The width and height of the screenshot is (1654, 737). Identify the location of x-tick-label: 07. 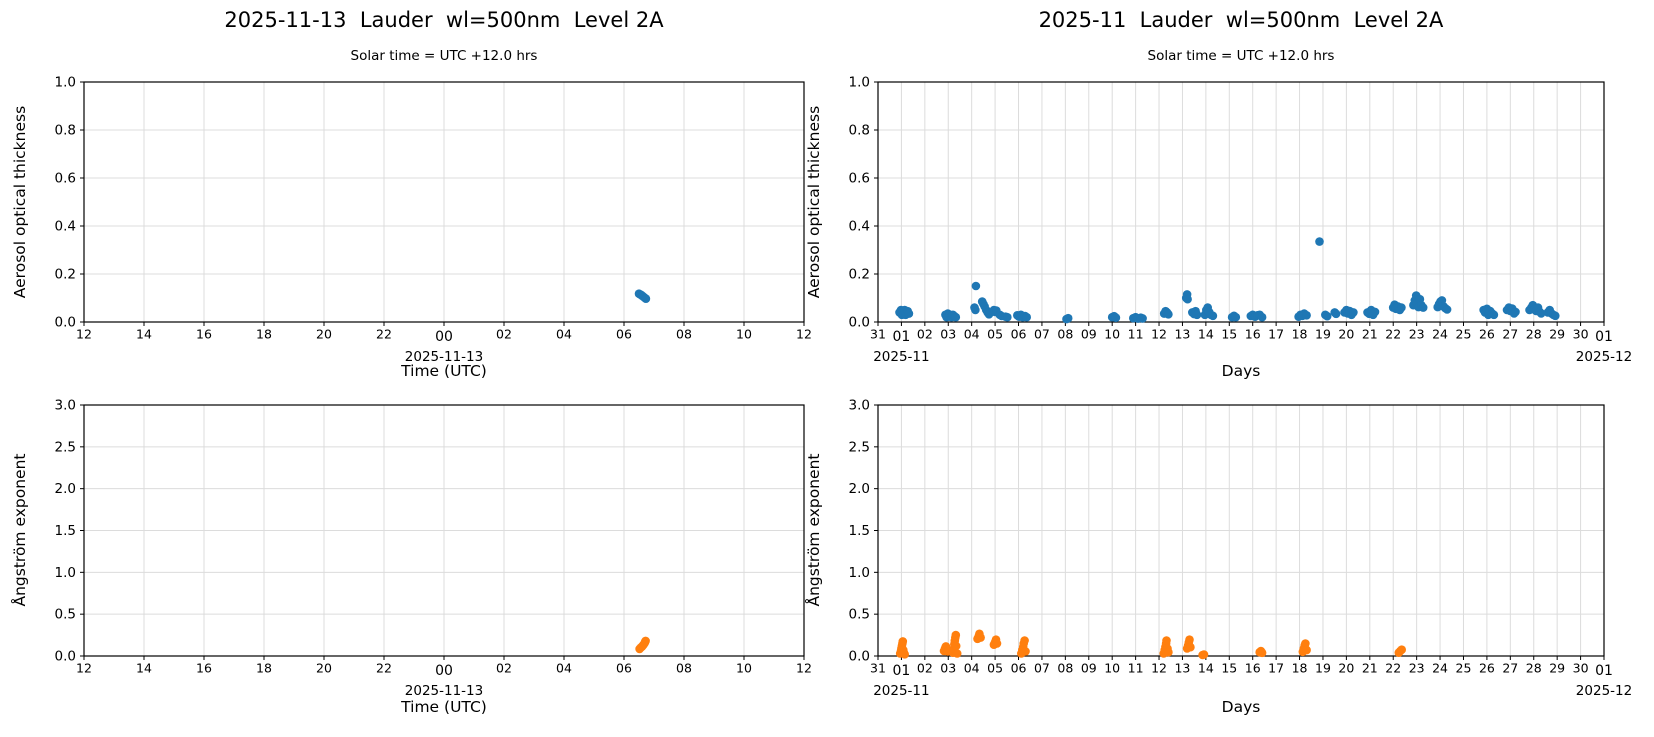
(1042, 334).